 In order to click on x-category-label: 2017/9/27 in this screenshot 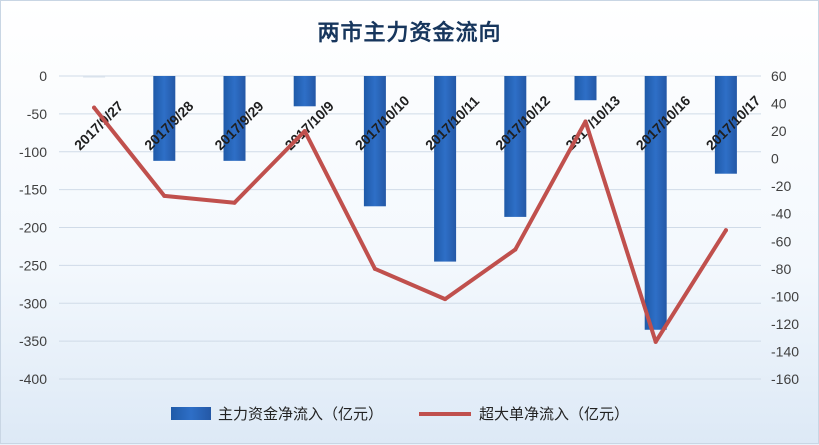, I will do `click(99, 126)`.